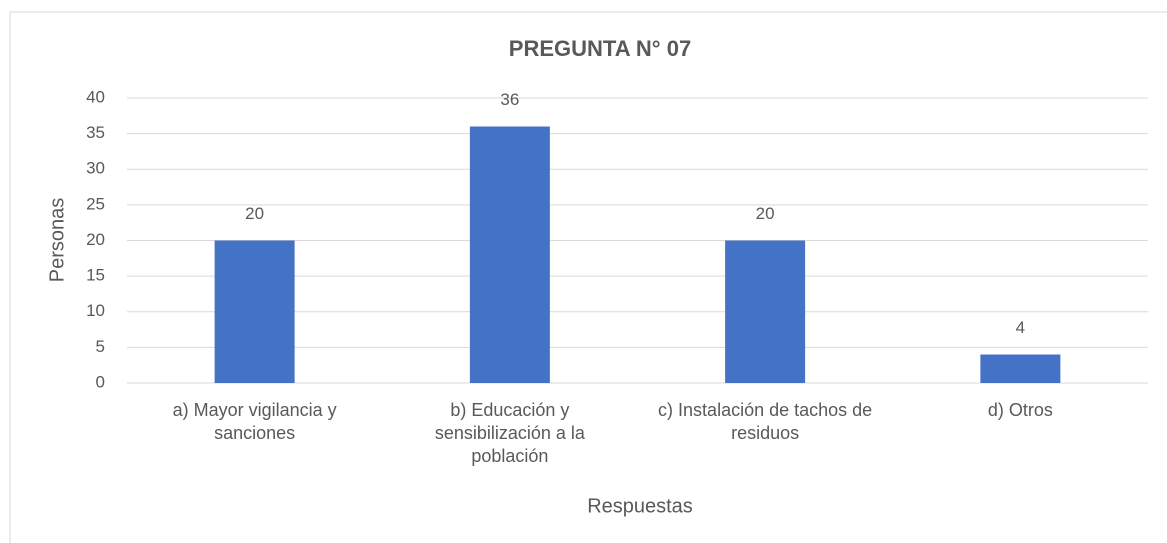 This screenshot has height=543, width=1167. Describe the element at coordinates (765, 421) in the screenshot. I see `x-tick-label: c) Instalación de tachos de residuos` at that location.